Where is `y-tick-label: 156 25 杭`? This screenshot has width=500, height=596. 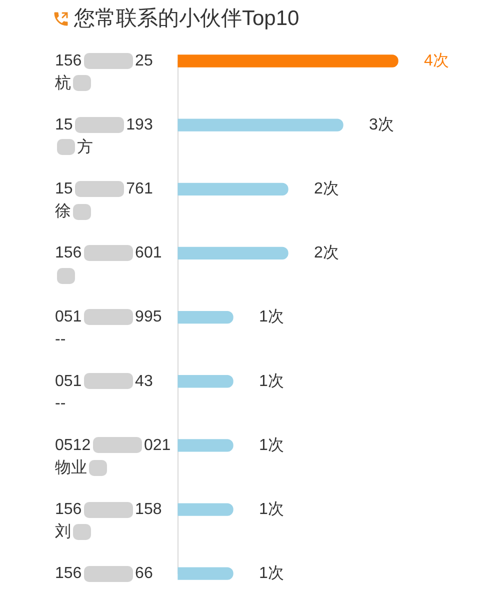
y-tick-label: 156 25 杭 is located at coordinates (103, 72).